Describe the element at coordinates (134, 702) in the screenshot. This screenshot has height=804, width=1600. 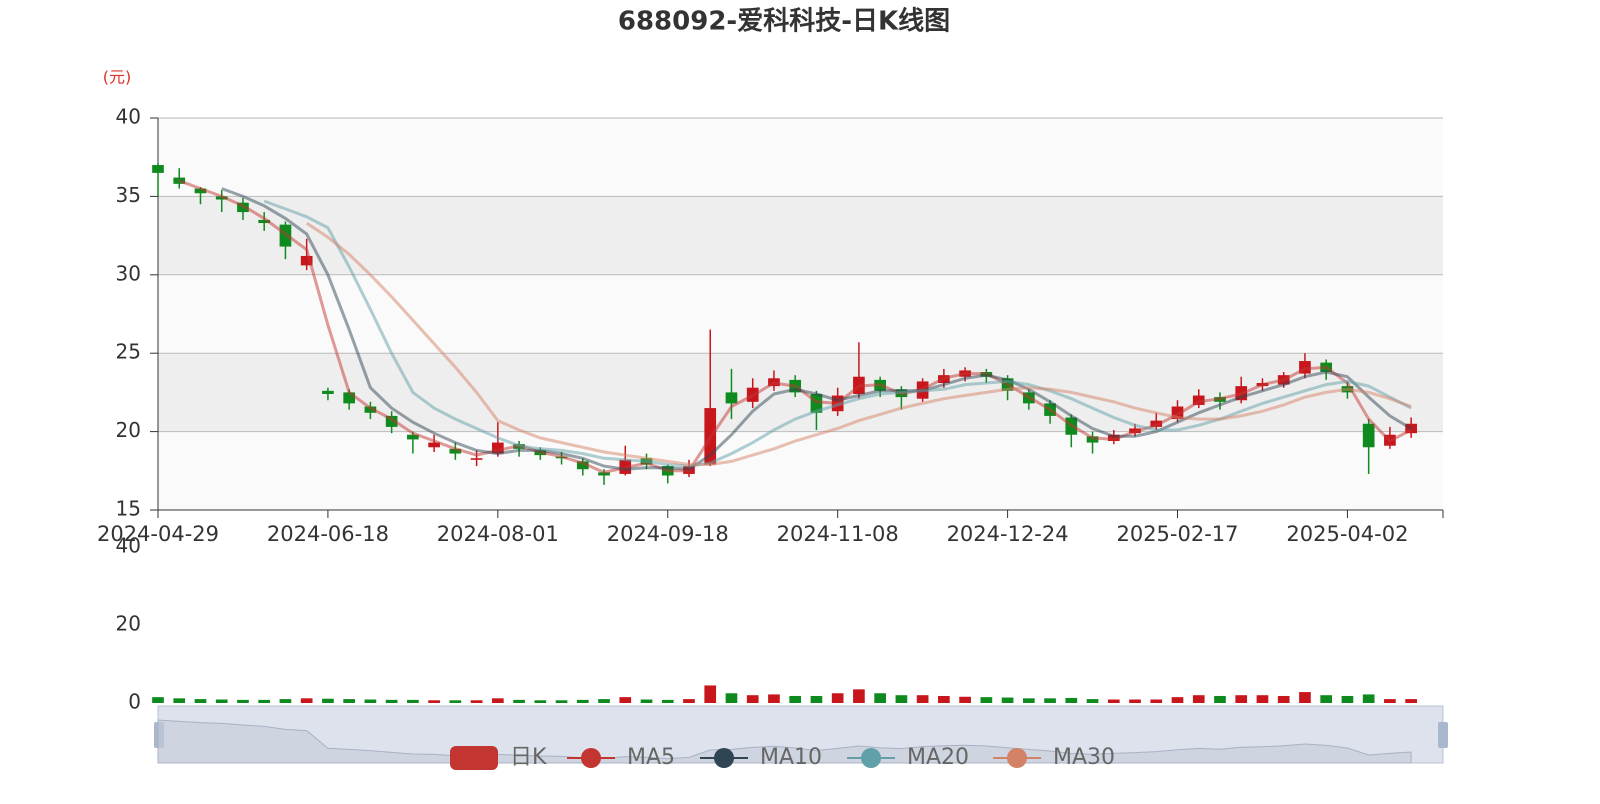
I see `volume-tick-label: 0` at that location.